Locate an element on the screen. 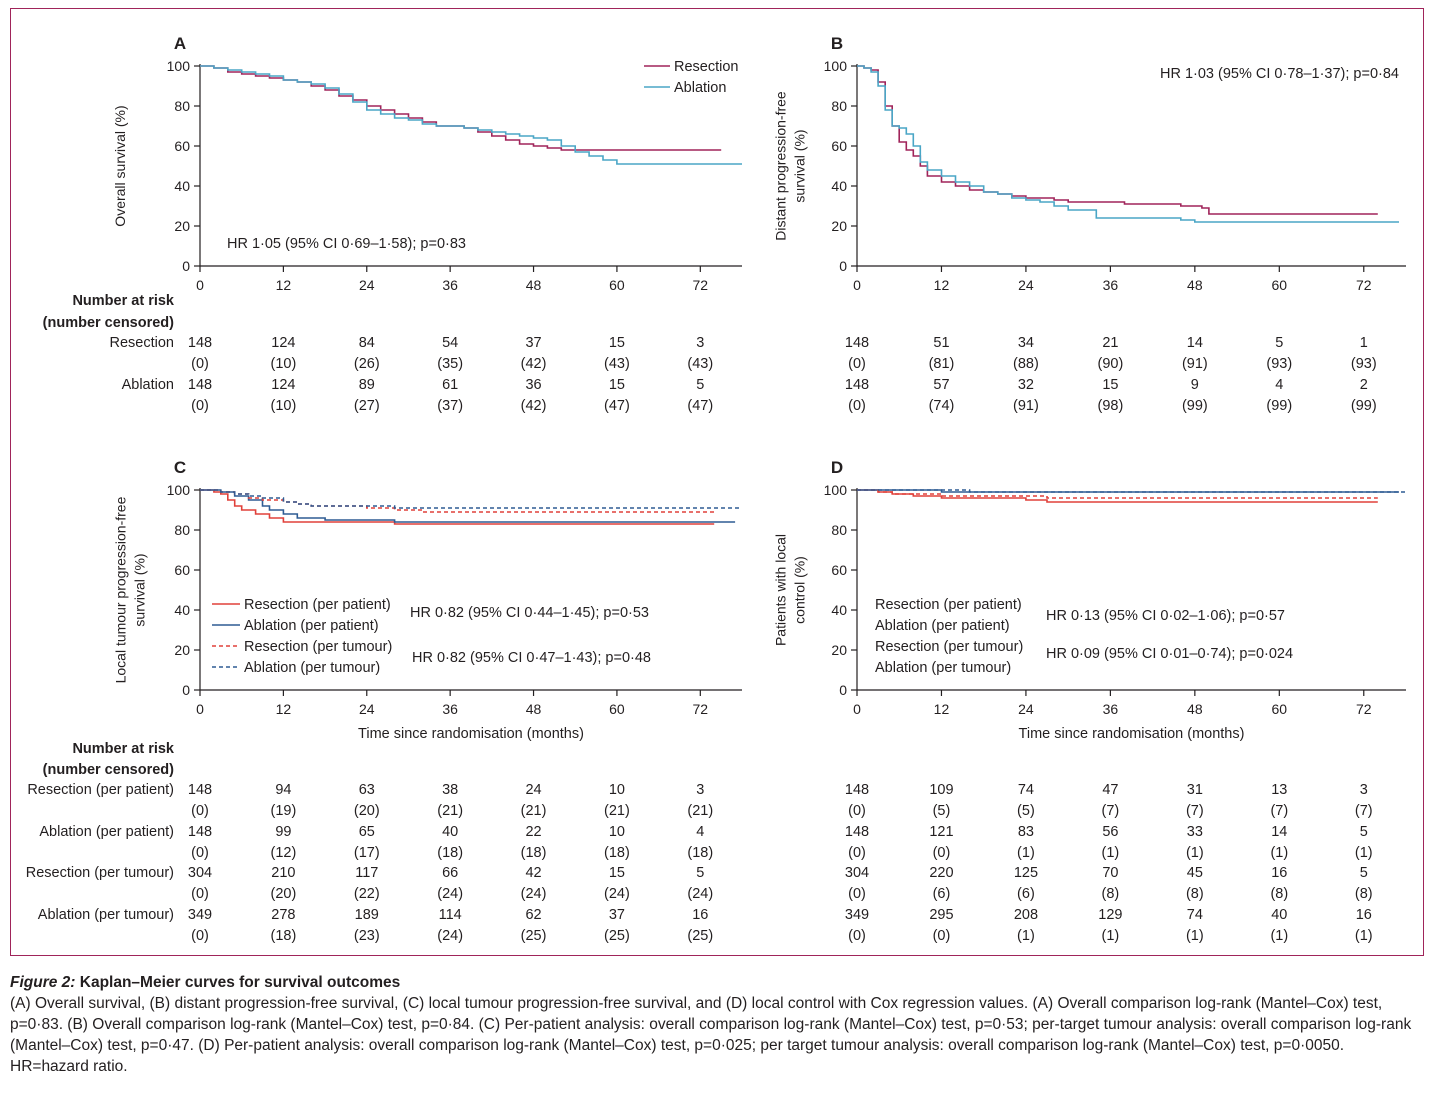  x-tick-label-d: 48 is located at coordinates (1195, 709).